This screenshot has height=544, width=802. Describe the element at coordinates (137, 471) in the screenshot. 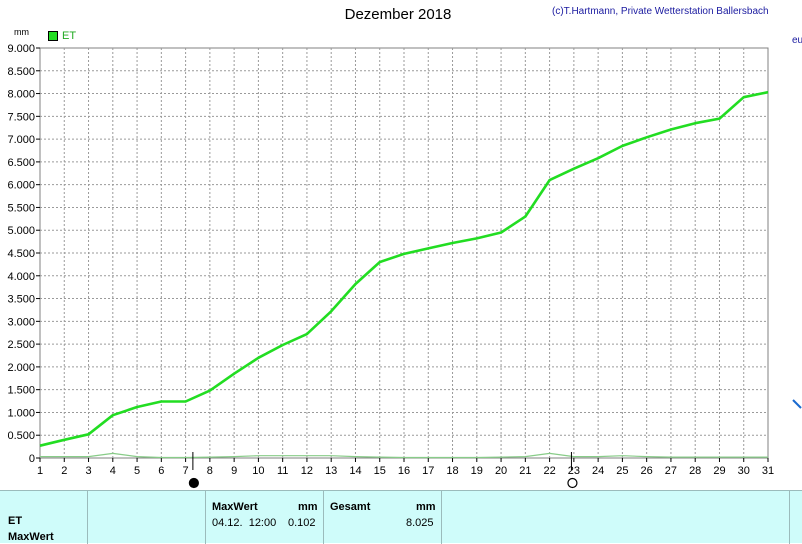

I see `x-tick-label: 5` at that location.